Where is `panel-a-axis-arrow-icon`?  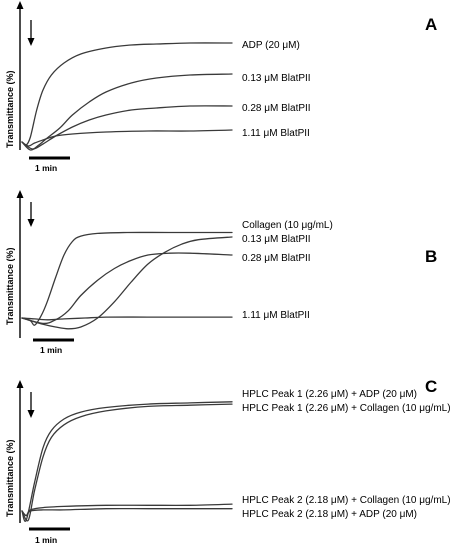
panel-a-axis-arrow-icon is located at coordinates (20, 5).